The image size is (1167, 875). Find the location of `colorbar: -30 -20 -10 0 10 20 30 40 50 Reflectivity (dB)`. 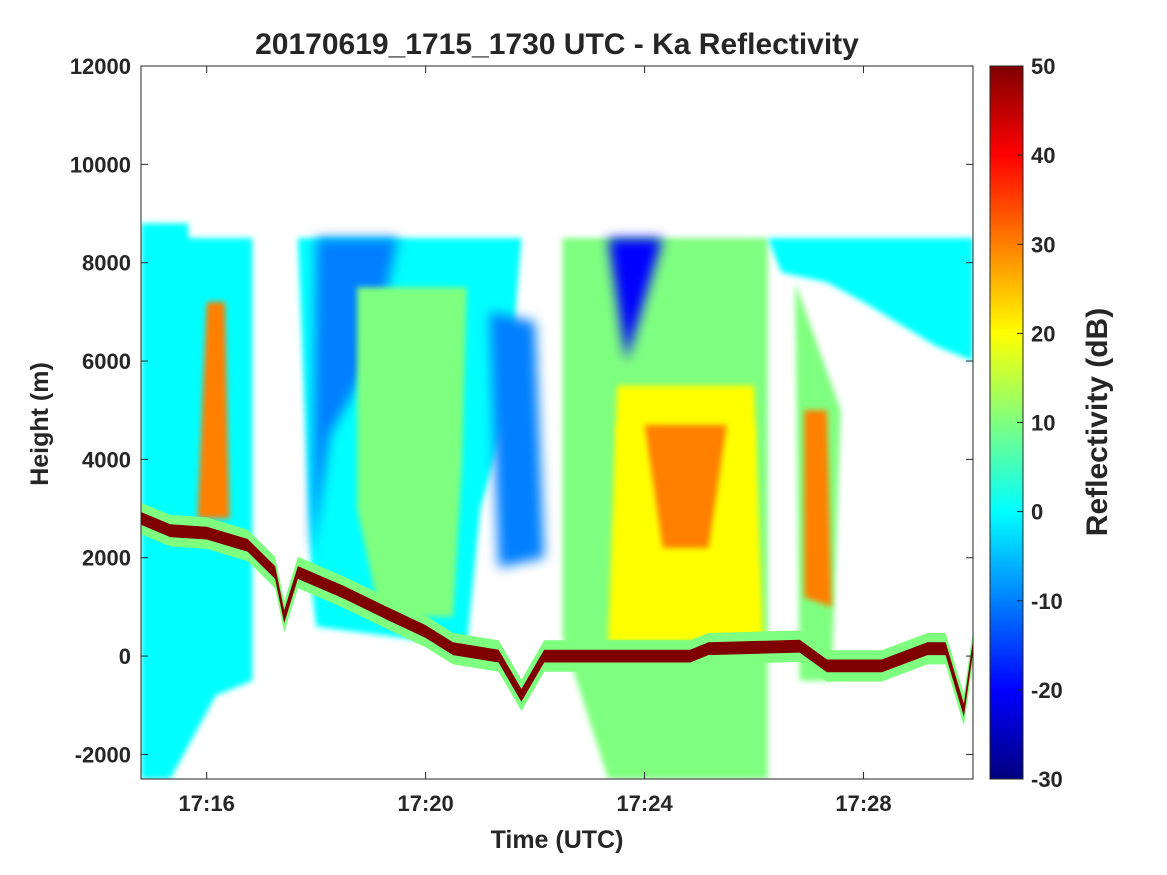

colorbar: -30 -20 -10 0 10 20 30 40 50 Reflectivity (dB) is located at coordinates (1051, 423).